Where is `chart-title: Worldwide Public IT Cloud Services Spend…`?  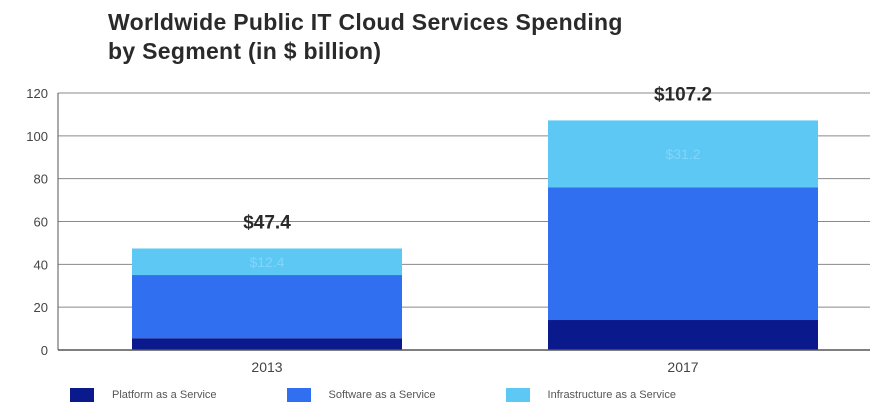
chart-title: Worldwide Public IT Cloud Services Spend… is located at coordinates (365, 37).